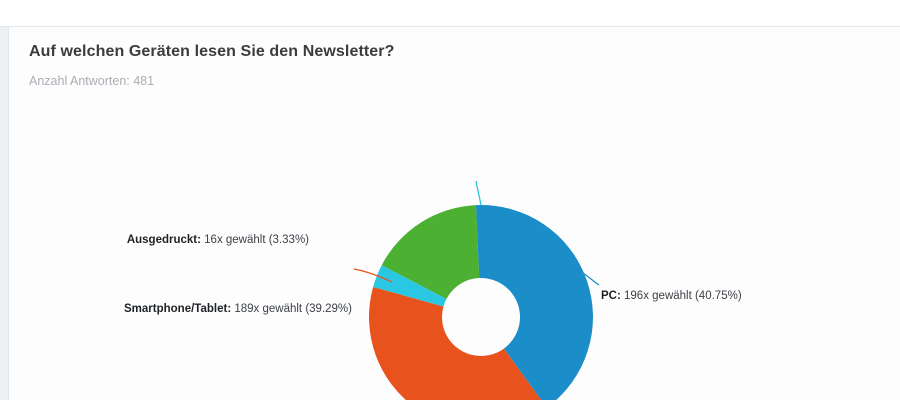 The width and height of the screenshot is (900, 400). Describe the element at coordinates (163, 240) in the screenshot. I see `callout-ausgedruckt-key: Ausgedruckt:` at that location.